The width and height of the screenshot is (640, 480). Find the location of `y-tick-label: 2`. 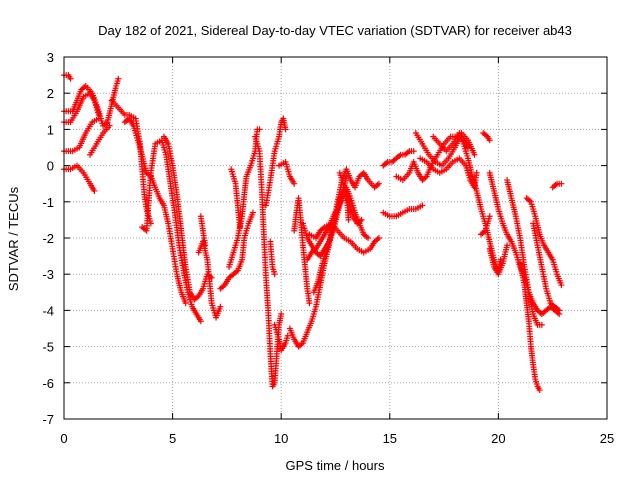

y-tick-label: 2 is located at coordinates (50, 93).